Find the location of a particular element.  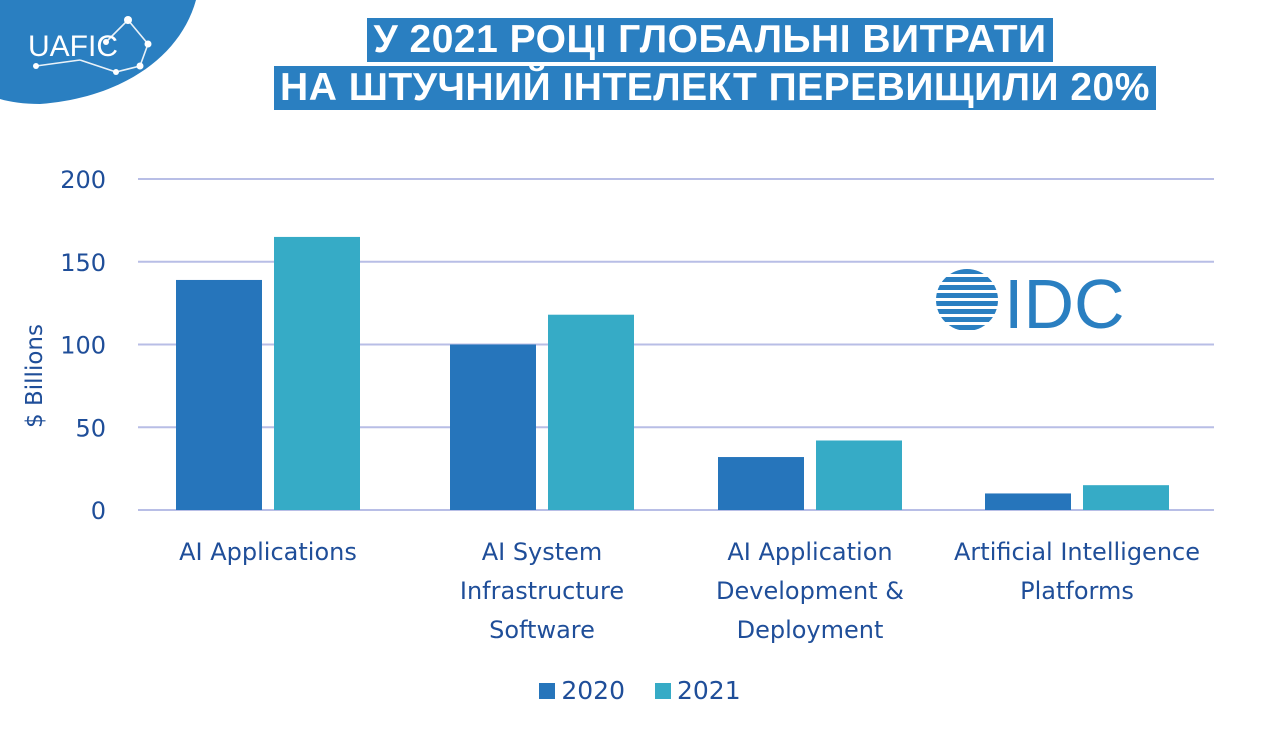

legend-item-2021: 2021 is located at coordinates (698, 690).